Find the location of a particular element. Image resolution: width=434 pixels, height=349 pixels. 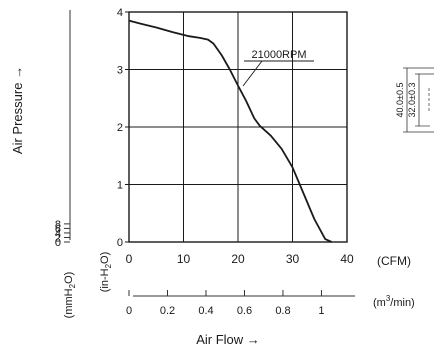

series-label-leader is located at coordinates (252, 73).